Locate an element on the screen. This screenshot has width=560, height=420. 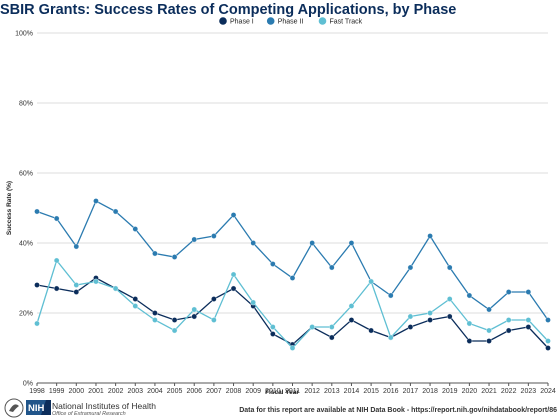
x-tick-label: 2005 is located at coordinates (175, 391).